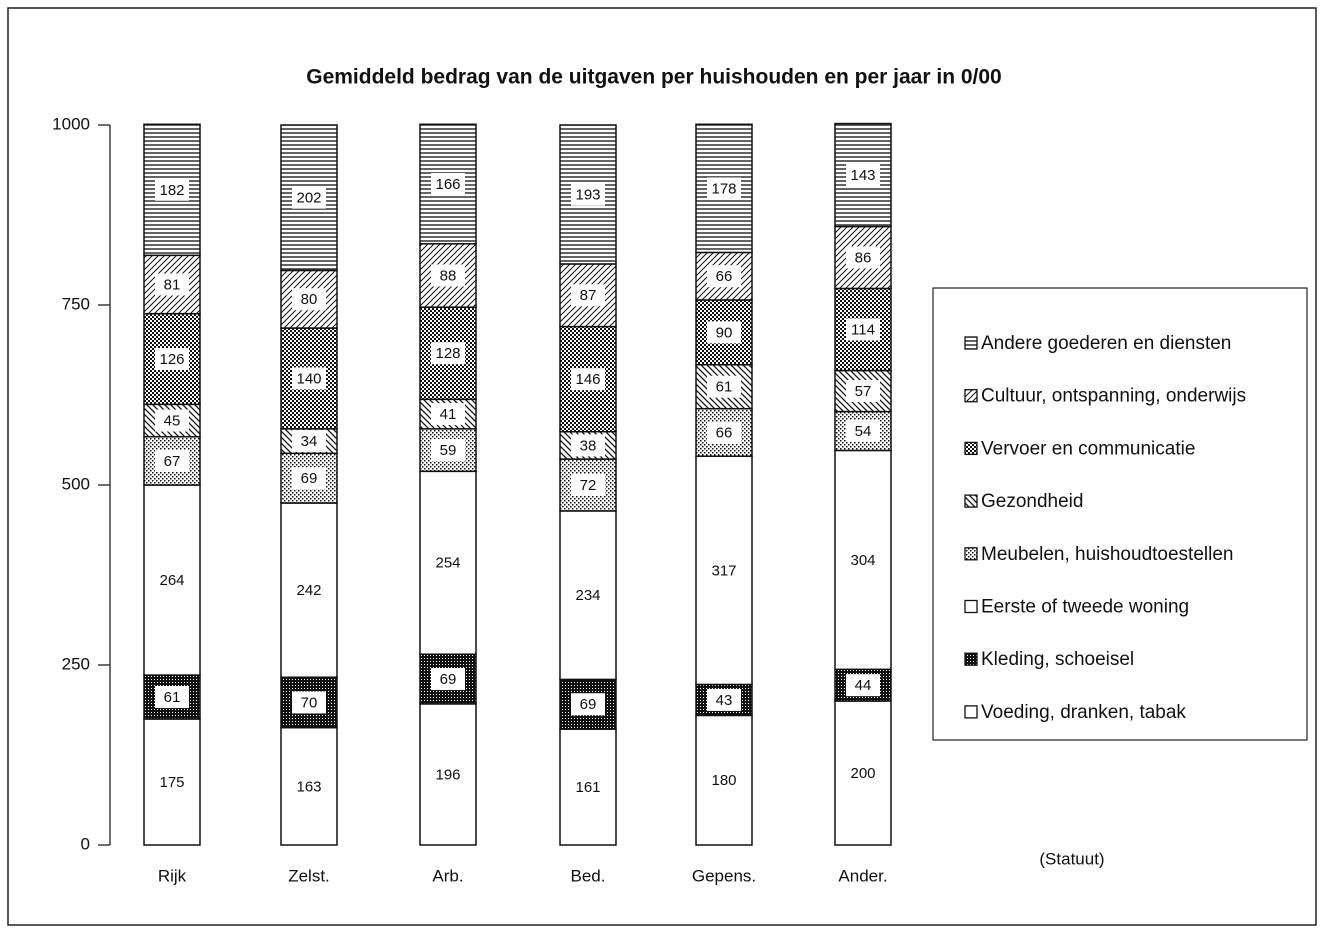 Image resolution: width=1324 pixels, height=933 pixels. I want to click on value-label: 72, so click(588, 485).